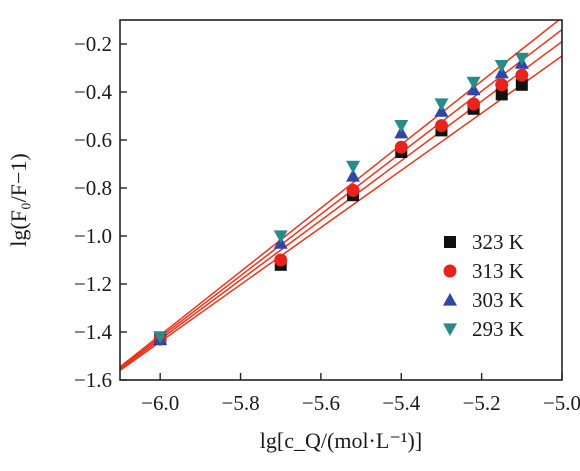 The image size is (580, 471). Describe the element at coordinates (93, 332) in the screenshot. I see `y-tick-label-6: −1.4` at that location.